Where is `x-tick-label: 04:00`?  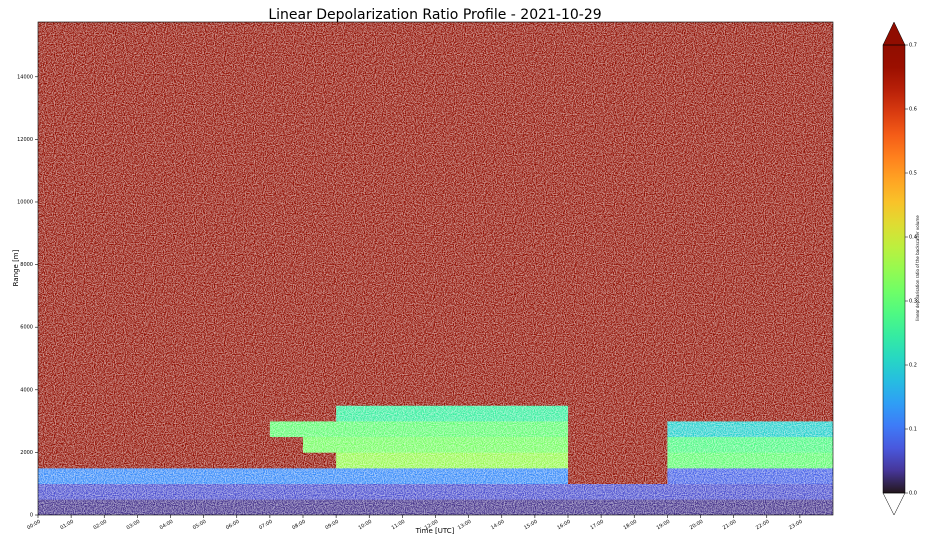
x-tick-label: 04:00 is located at coordinates (166, 525).